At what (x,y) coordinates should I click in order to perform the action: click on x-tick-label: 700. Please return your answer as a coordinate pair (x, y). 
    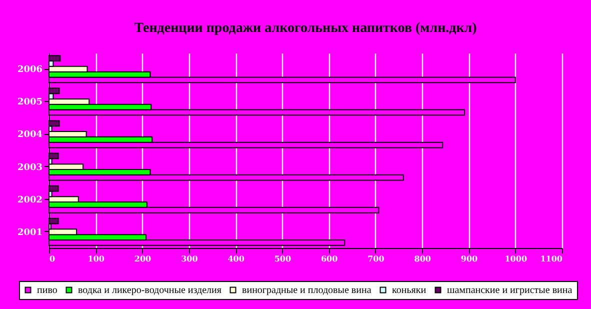
    Looking at the image, I should click on (376, 259).